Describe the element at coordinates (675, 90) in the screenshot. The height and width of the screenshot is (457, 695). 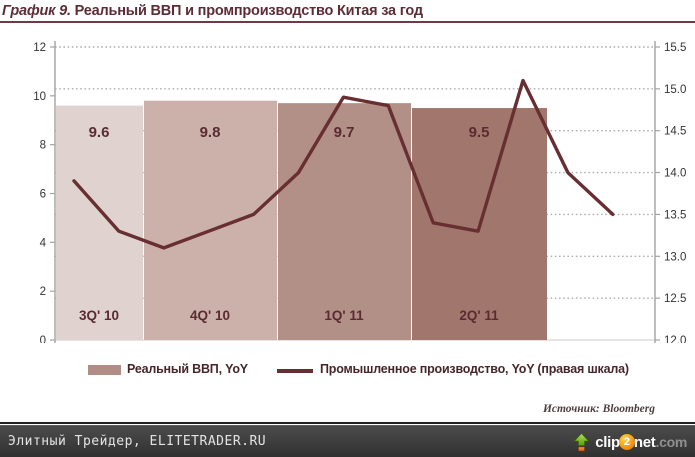
I see `right-axis-tick-label: 15.0` at that location.